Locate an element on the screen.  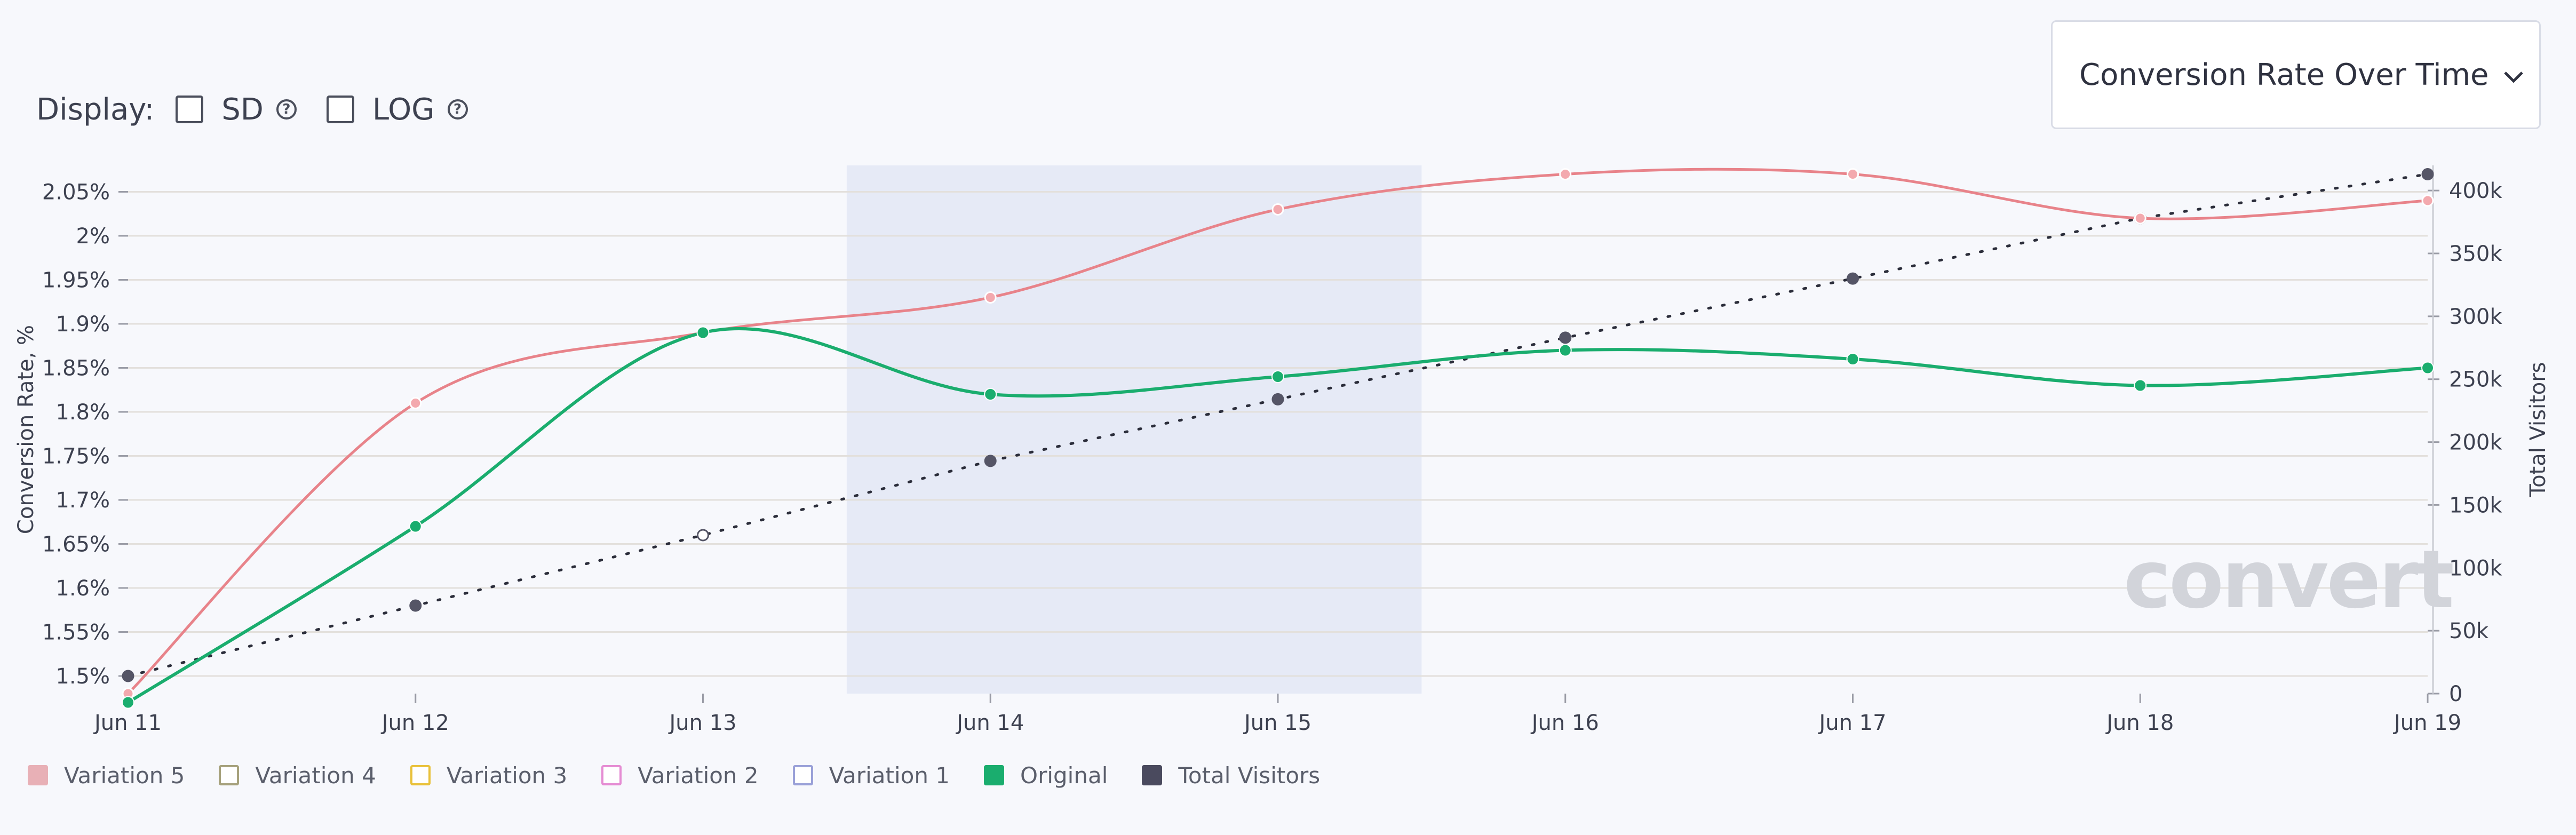
chart-type-select: Conversion Rate Over Time is located at coordinates (2296, 74).